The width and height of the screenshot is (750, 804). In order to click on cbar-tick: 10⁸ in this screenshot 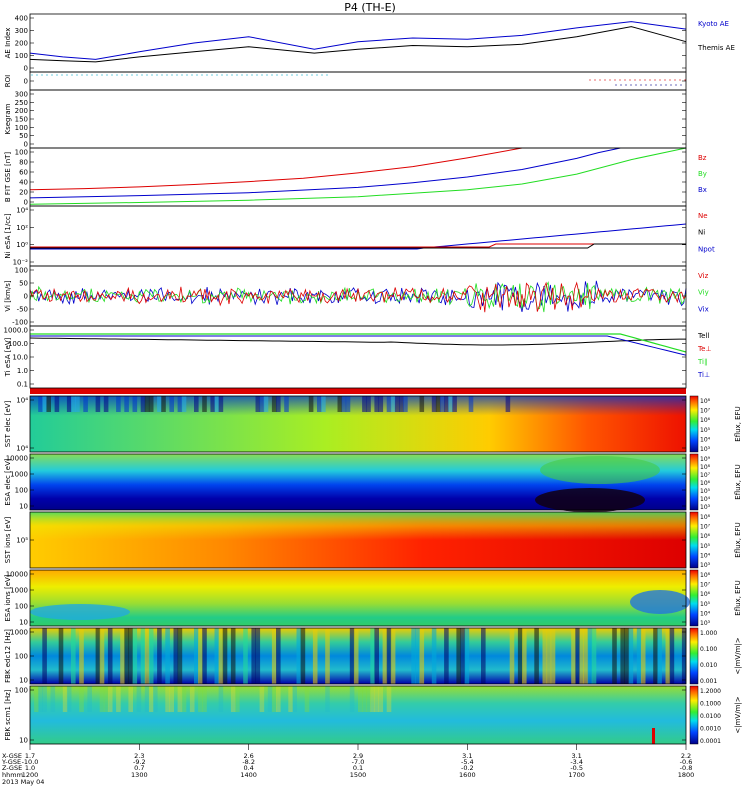, I will do `click(705, 517)`.